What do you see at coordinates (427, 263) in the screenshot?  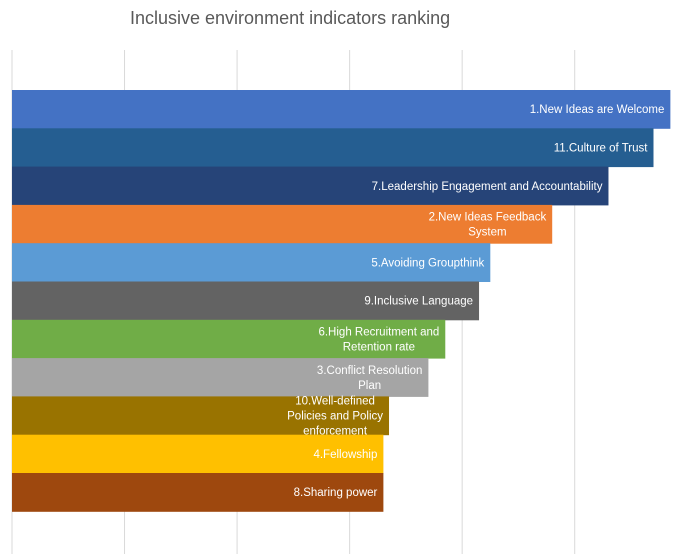 I see `bar-label: 5.Avoiding Groupthink` at bounding box center [427, 263].